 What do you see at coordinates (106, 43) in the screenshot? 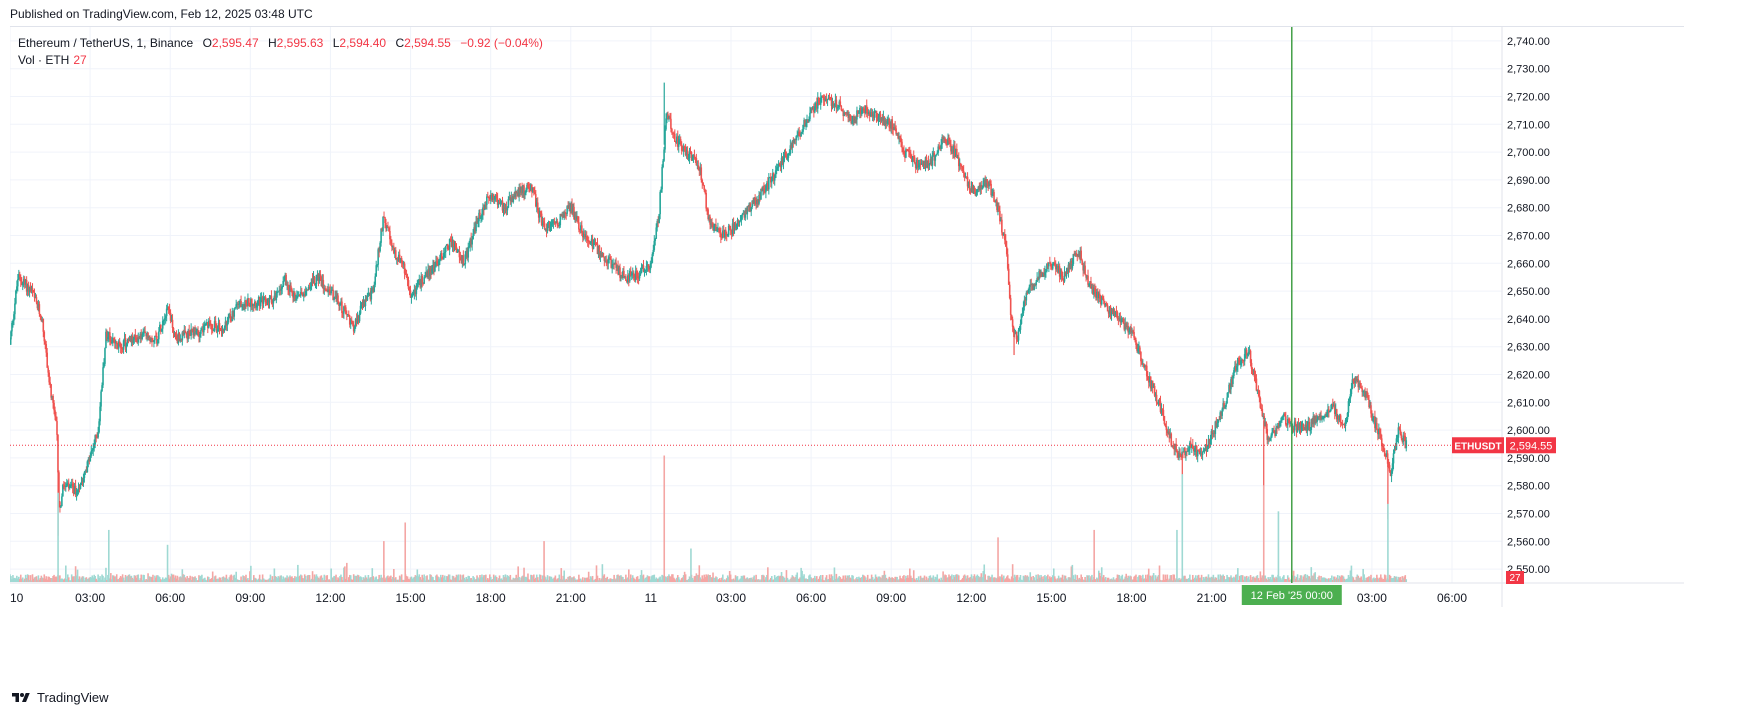
I see `legend-symbol: Ethereum / TetherUS, 1, Binance` at bounding box center [106, 43].